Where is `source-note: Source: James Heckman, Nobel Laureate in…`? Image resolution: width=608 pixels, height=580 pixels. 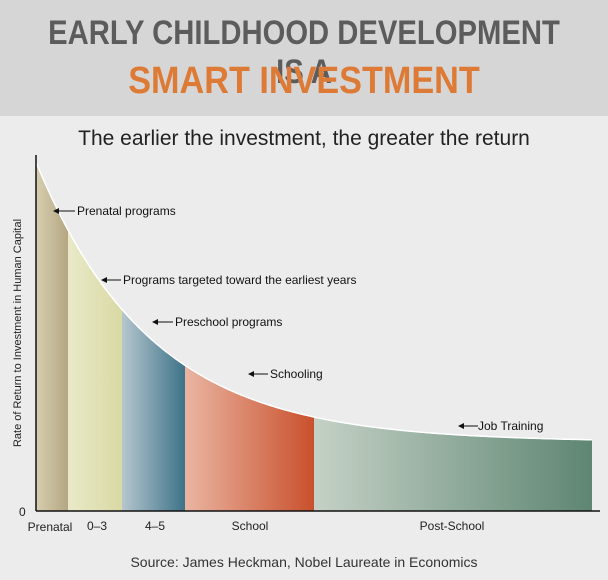
source-note: Source: James Heckman, Nobel Laureate in… is located at coordinates (304, 562).